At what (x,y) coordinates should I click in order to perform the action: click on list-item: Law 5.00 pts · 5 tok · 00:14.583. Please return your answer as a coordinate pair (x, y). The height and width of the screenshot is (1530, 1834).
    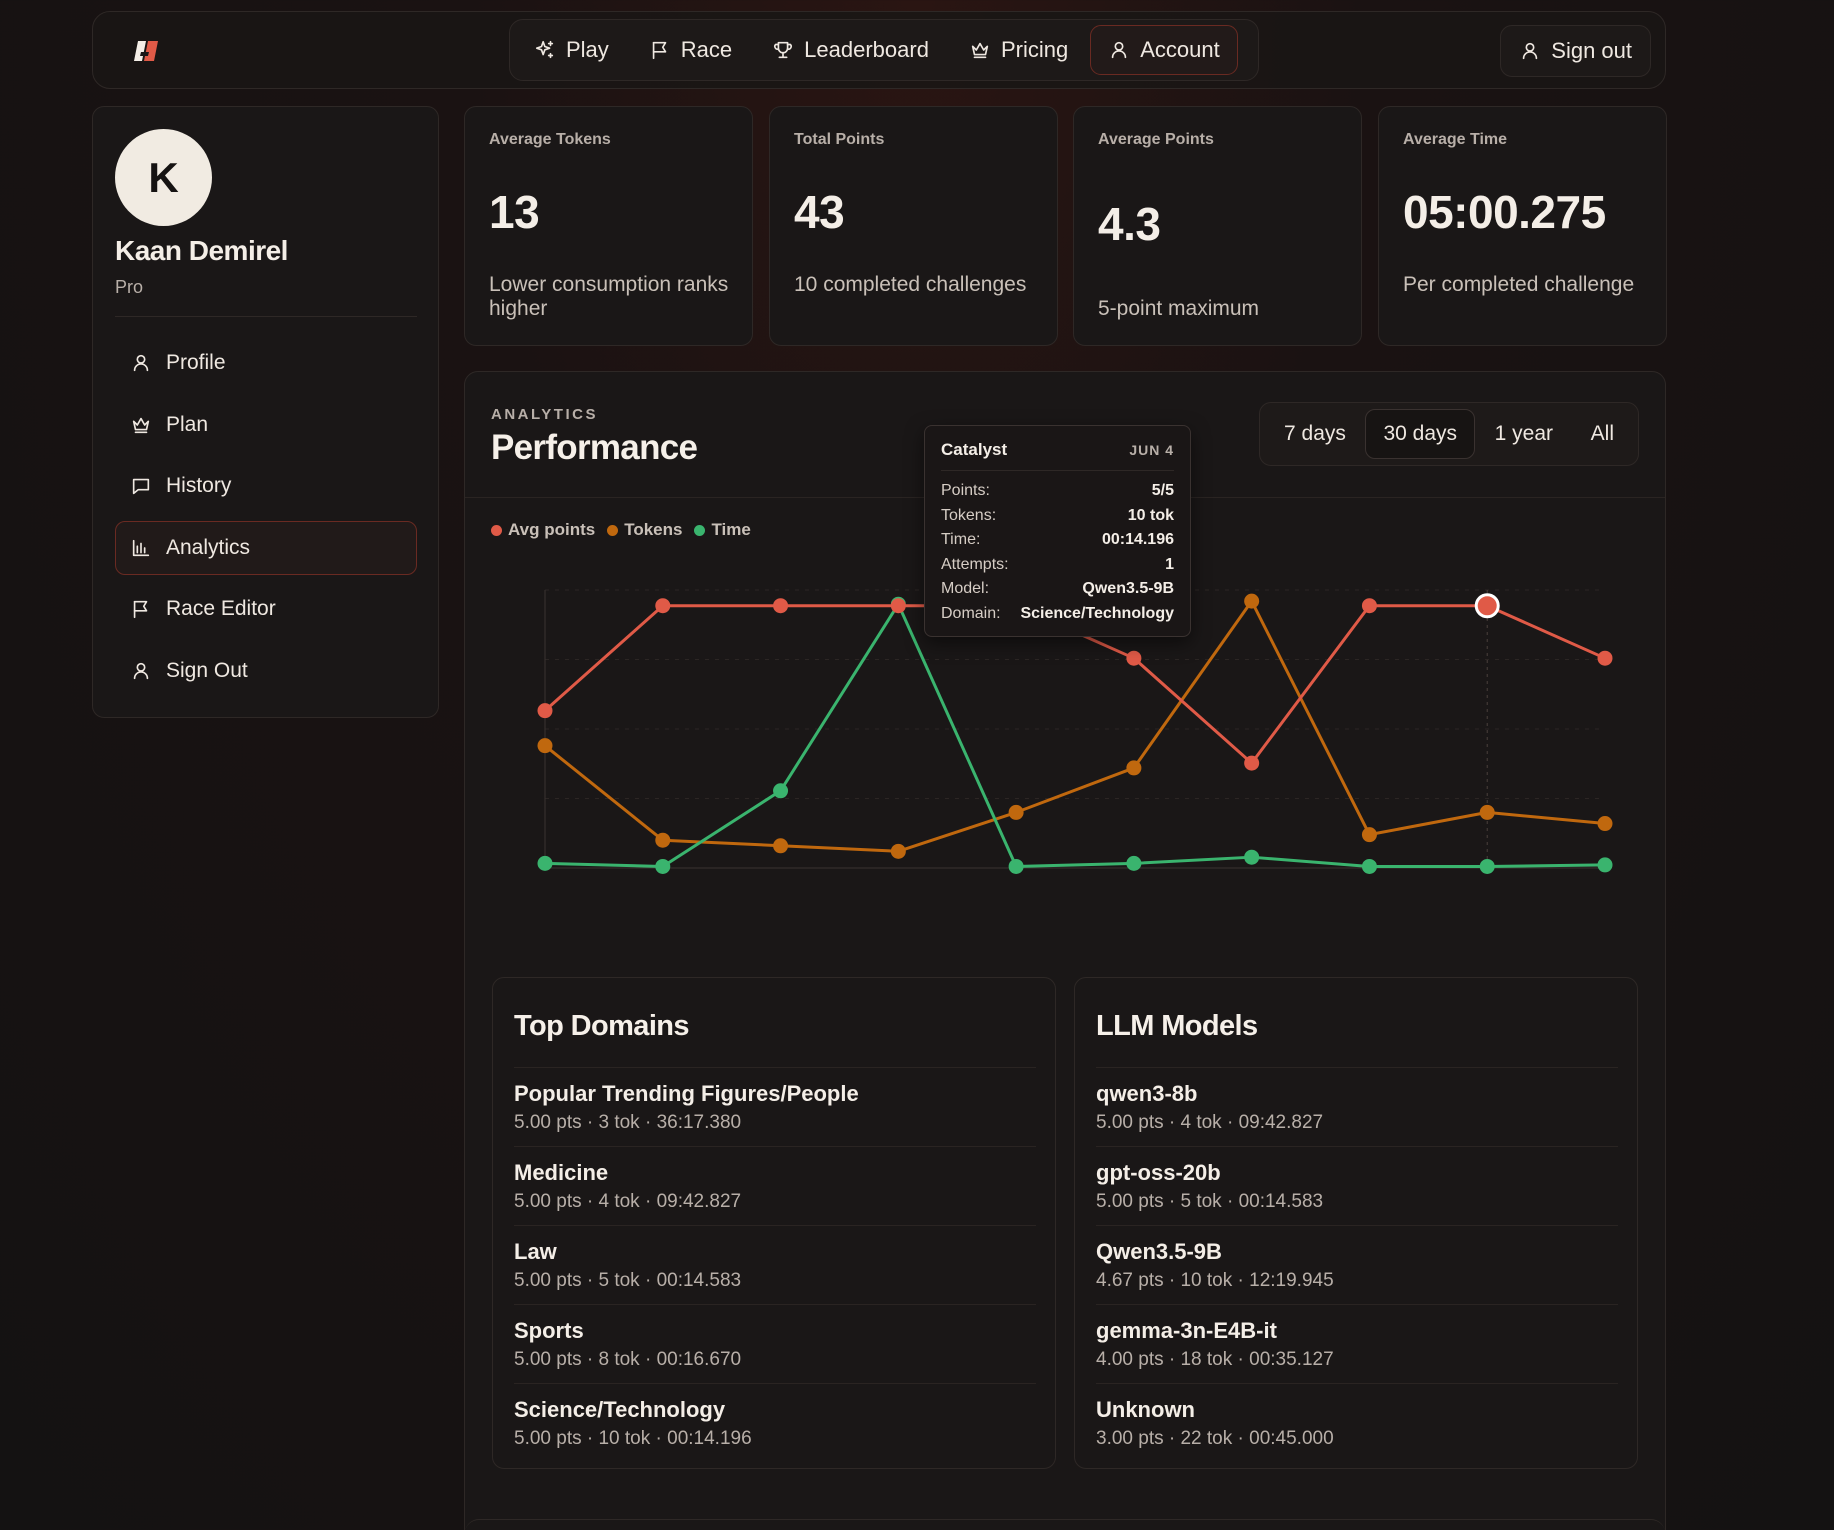
    Looking at the image, I should click on (775, 1264).